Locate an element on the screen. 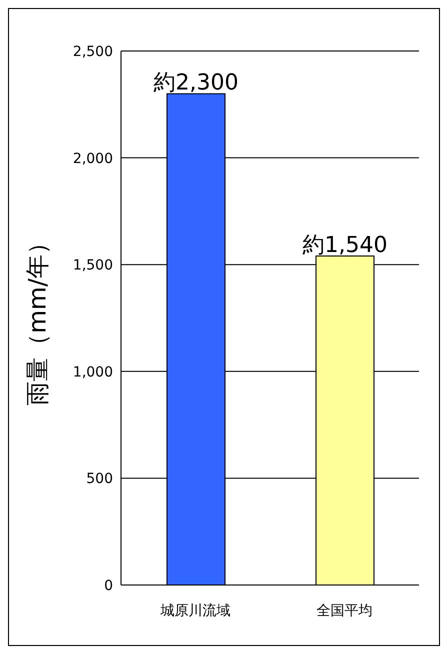  y-tick-label: 500 is located at coordinates (99, 479).